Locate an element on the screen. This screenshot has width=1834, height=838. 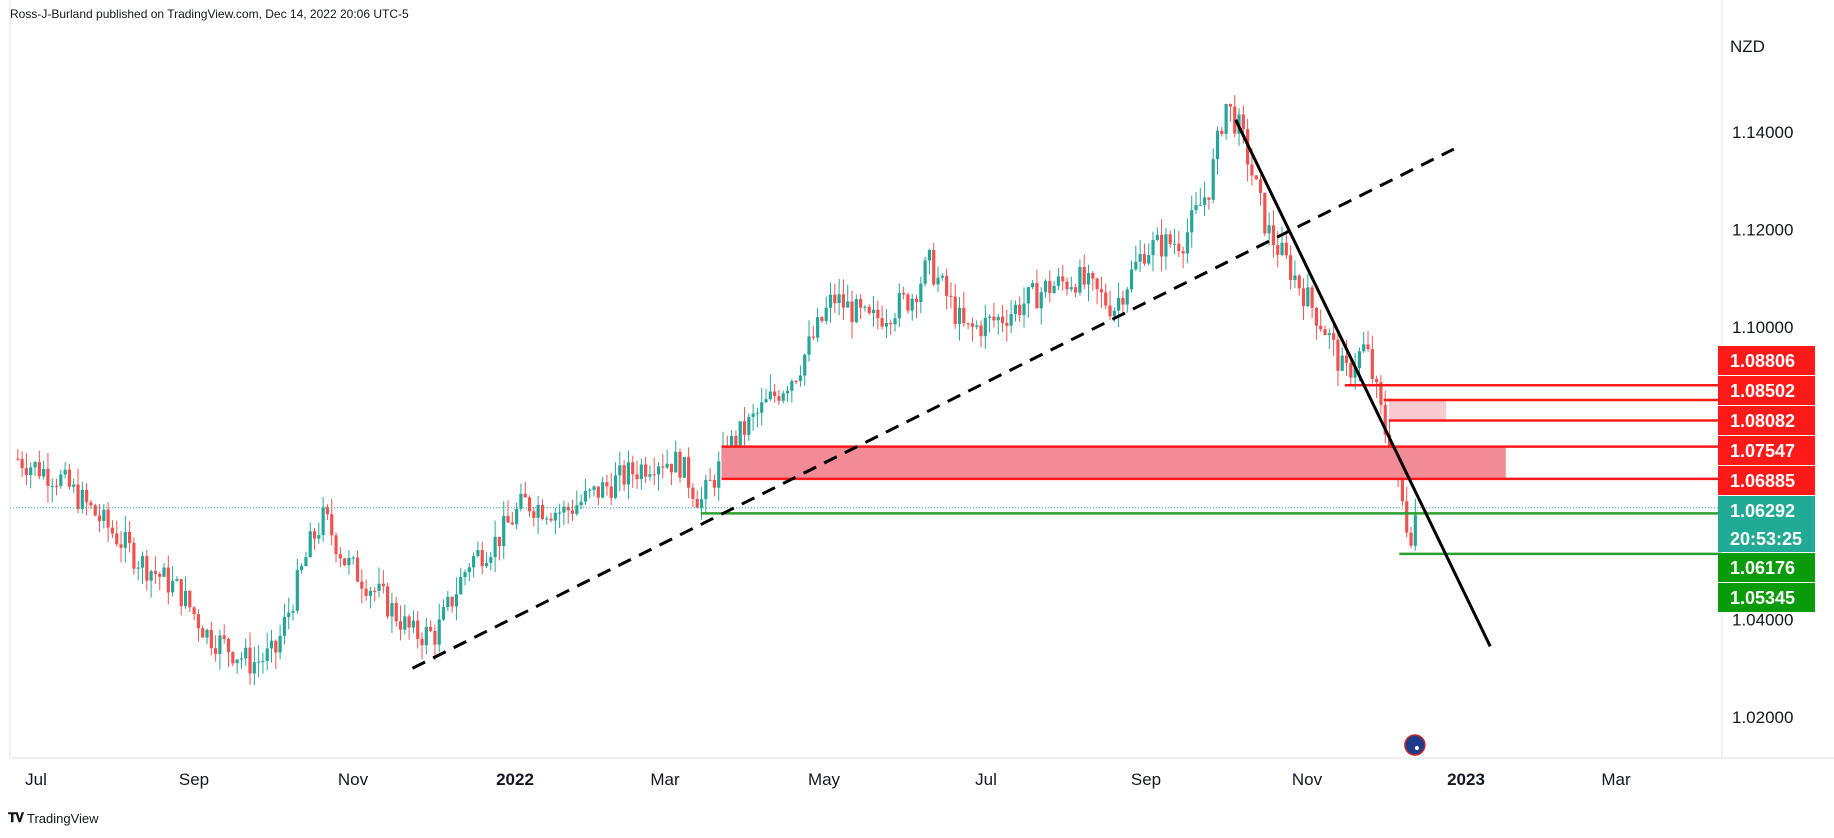
price-tick-label: 1.12000 is located at coordinates (1762, 230).